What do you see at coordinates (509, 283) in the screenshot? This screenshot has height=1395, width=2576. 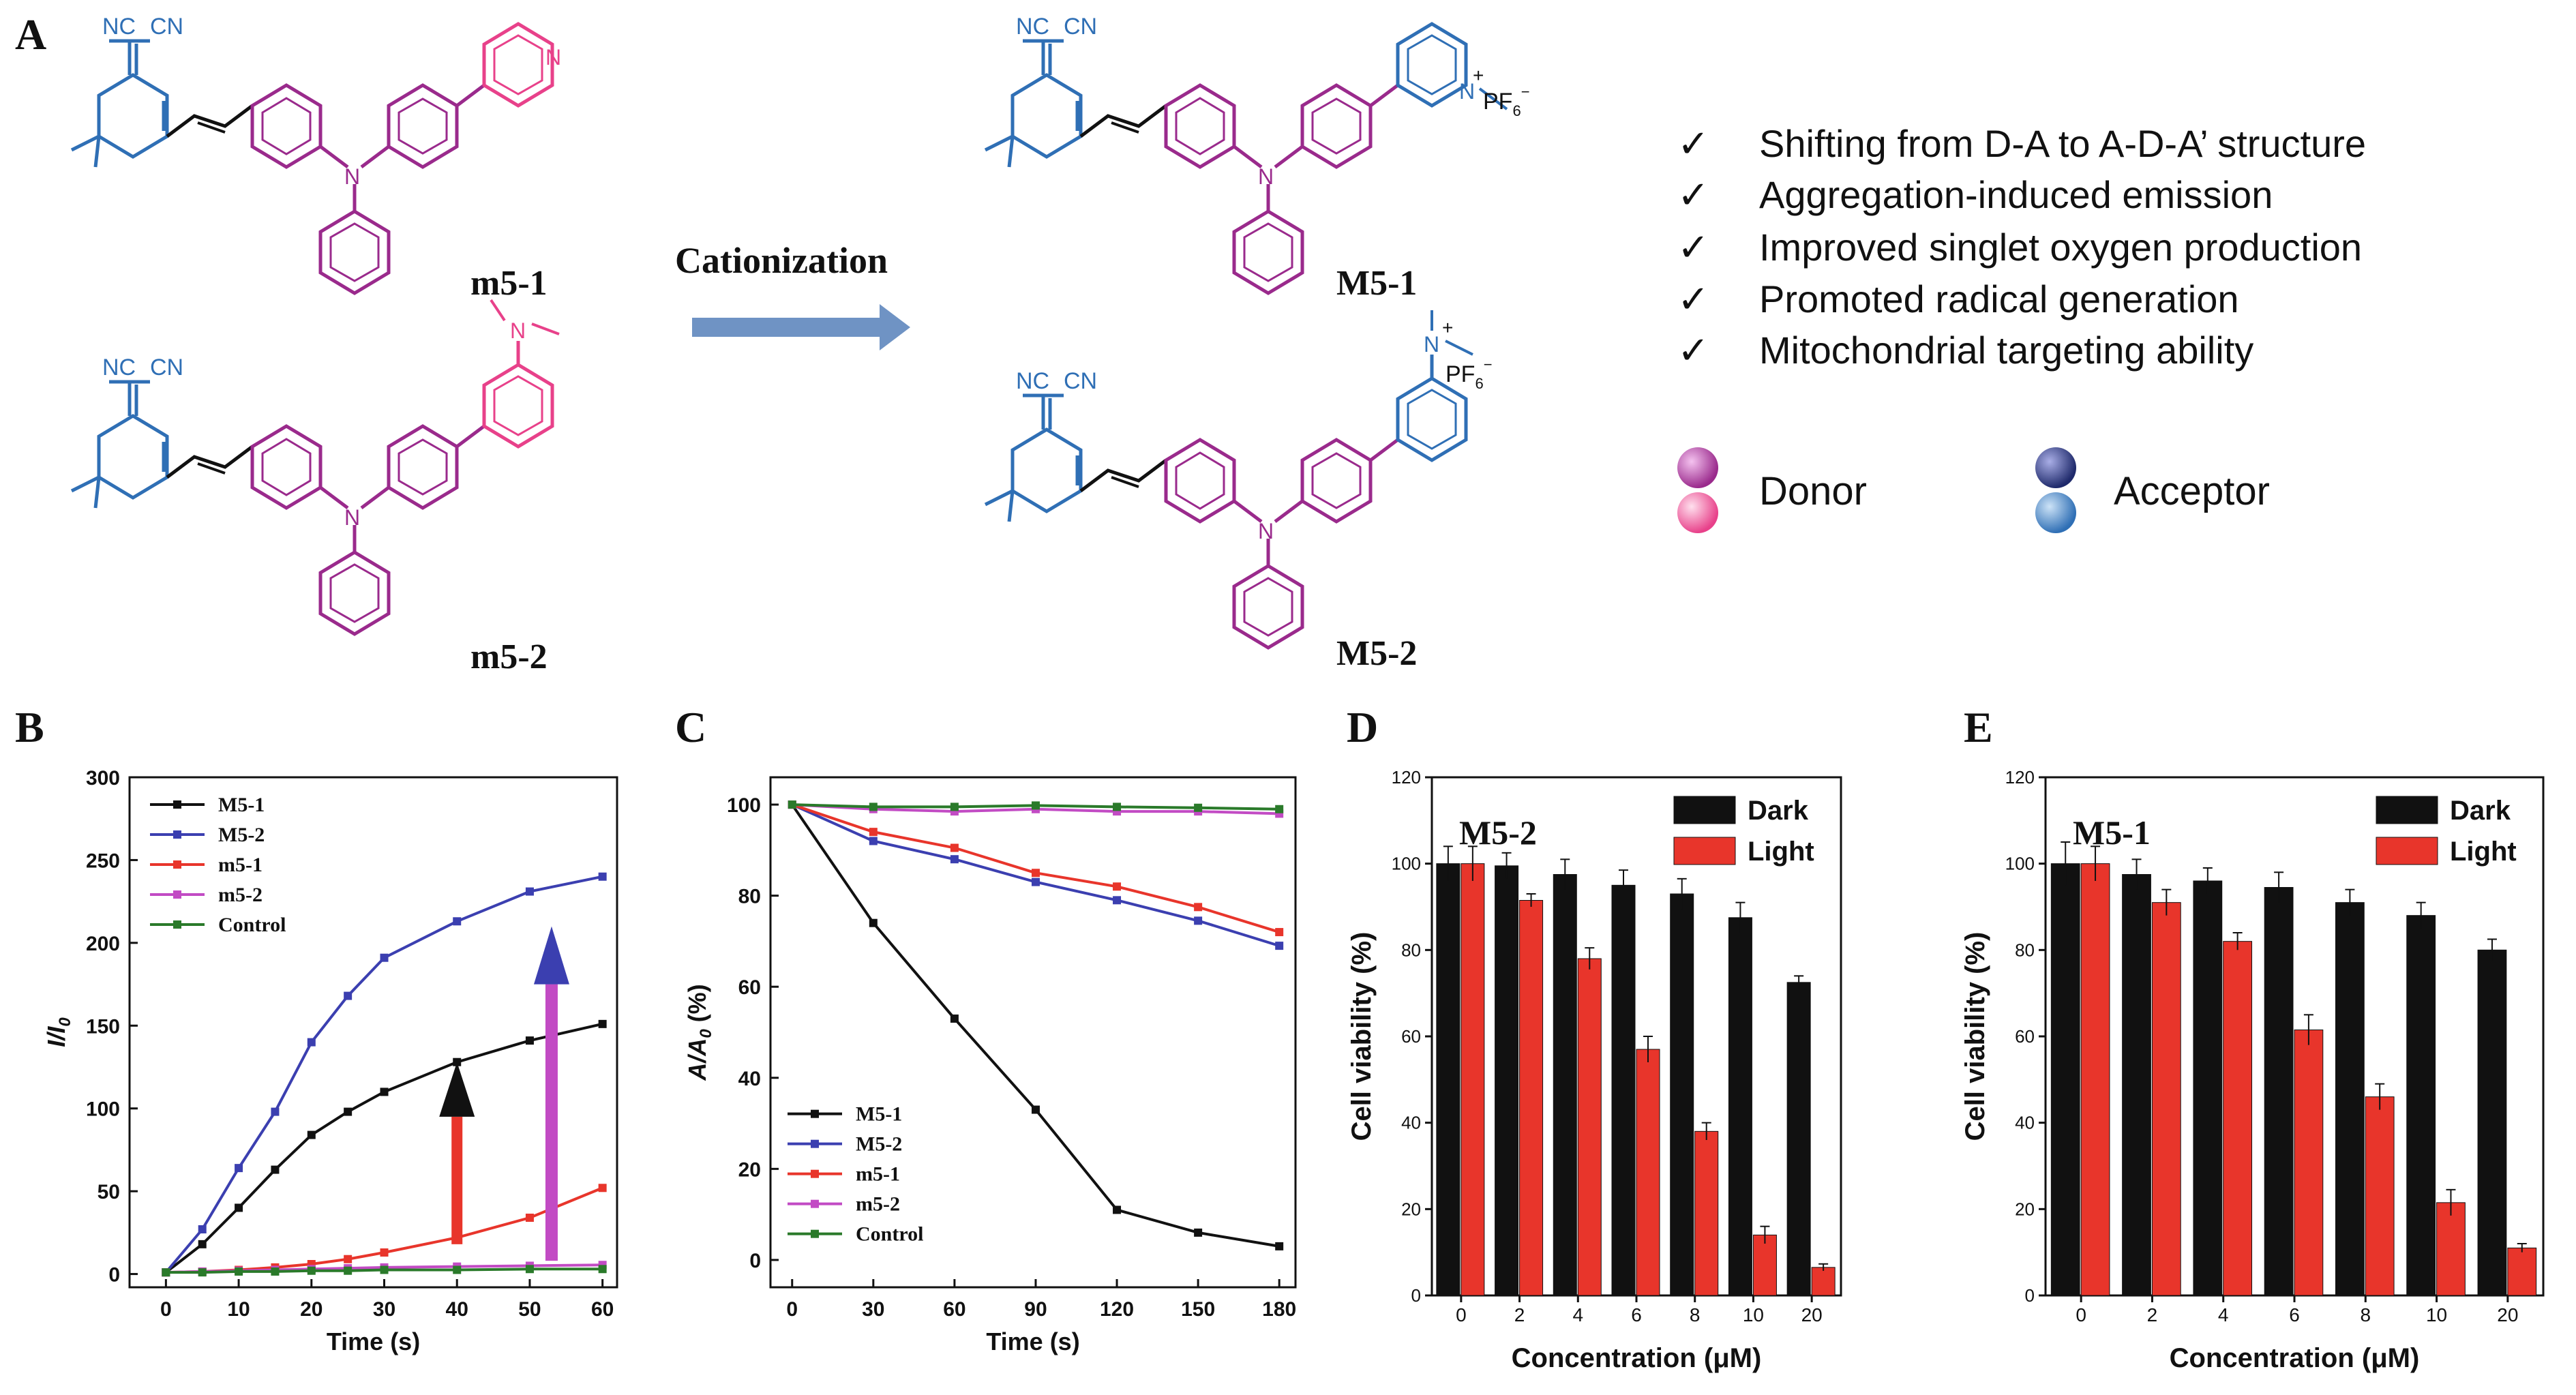 I see `label-m5-1: m5-1` at bounding box center [509, 283].